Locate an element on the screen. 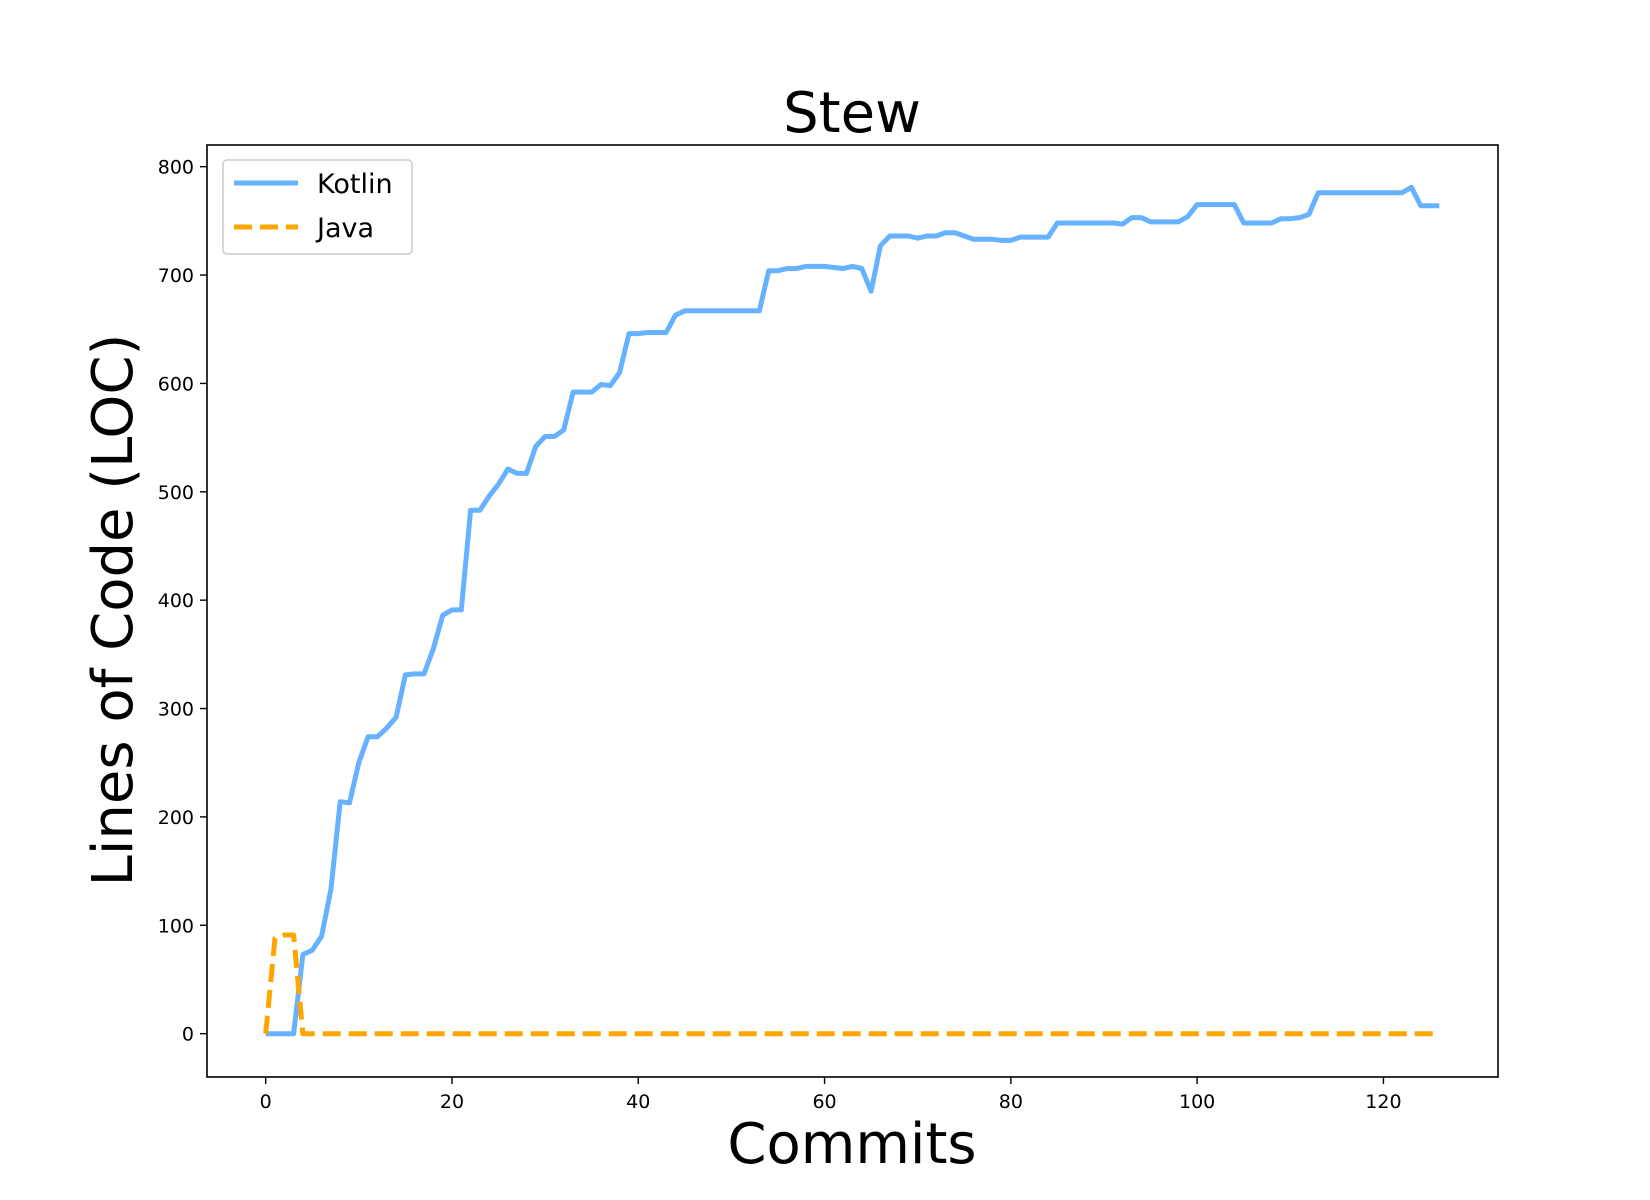  series-line-java is located at coordinates (851, 984).